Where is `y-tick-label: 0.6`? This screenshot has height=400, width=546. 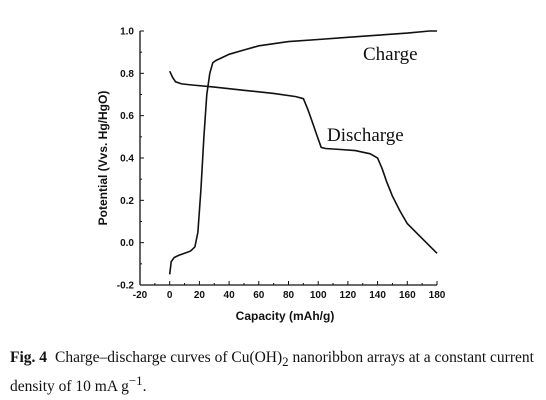
y-tick-label: 0.6 is located at coordinates (127, 116).